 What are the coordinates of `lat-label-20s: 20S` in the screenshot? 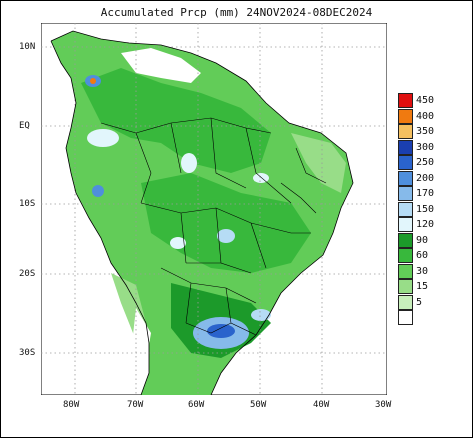 It's located at (27, 274).